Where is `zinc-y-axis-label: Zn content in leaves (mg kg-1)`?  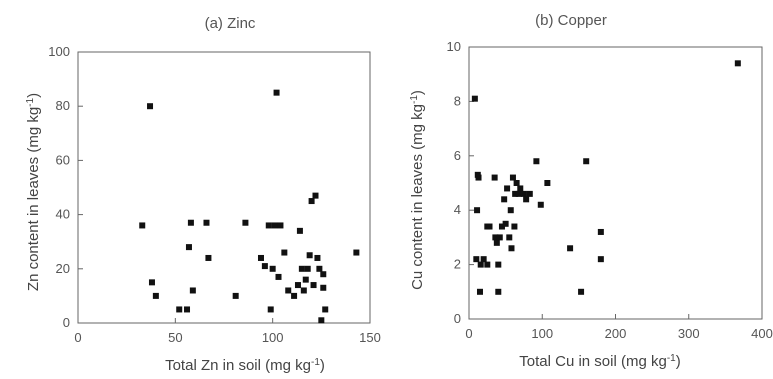 zinc-y-axis-label: Zn content in leaves (mg kg-1) is located at coordinates (34, 192).